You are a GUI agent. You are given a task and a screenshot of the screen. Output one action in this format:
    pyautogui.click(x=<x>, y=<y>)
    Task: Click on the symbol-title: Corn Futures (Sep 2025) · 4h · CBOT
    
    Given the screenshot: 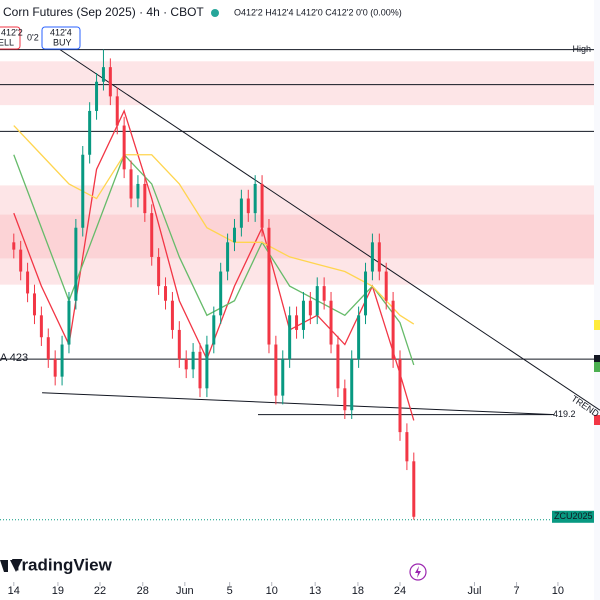 What is the action you would take?
    pyautogui.click(x=103, y=12)
    